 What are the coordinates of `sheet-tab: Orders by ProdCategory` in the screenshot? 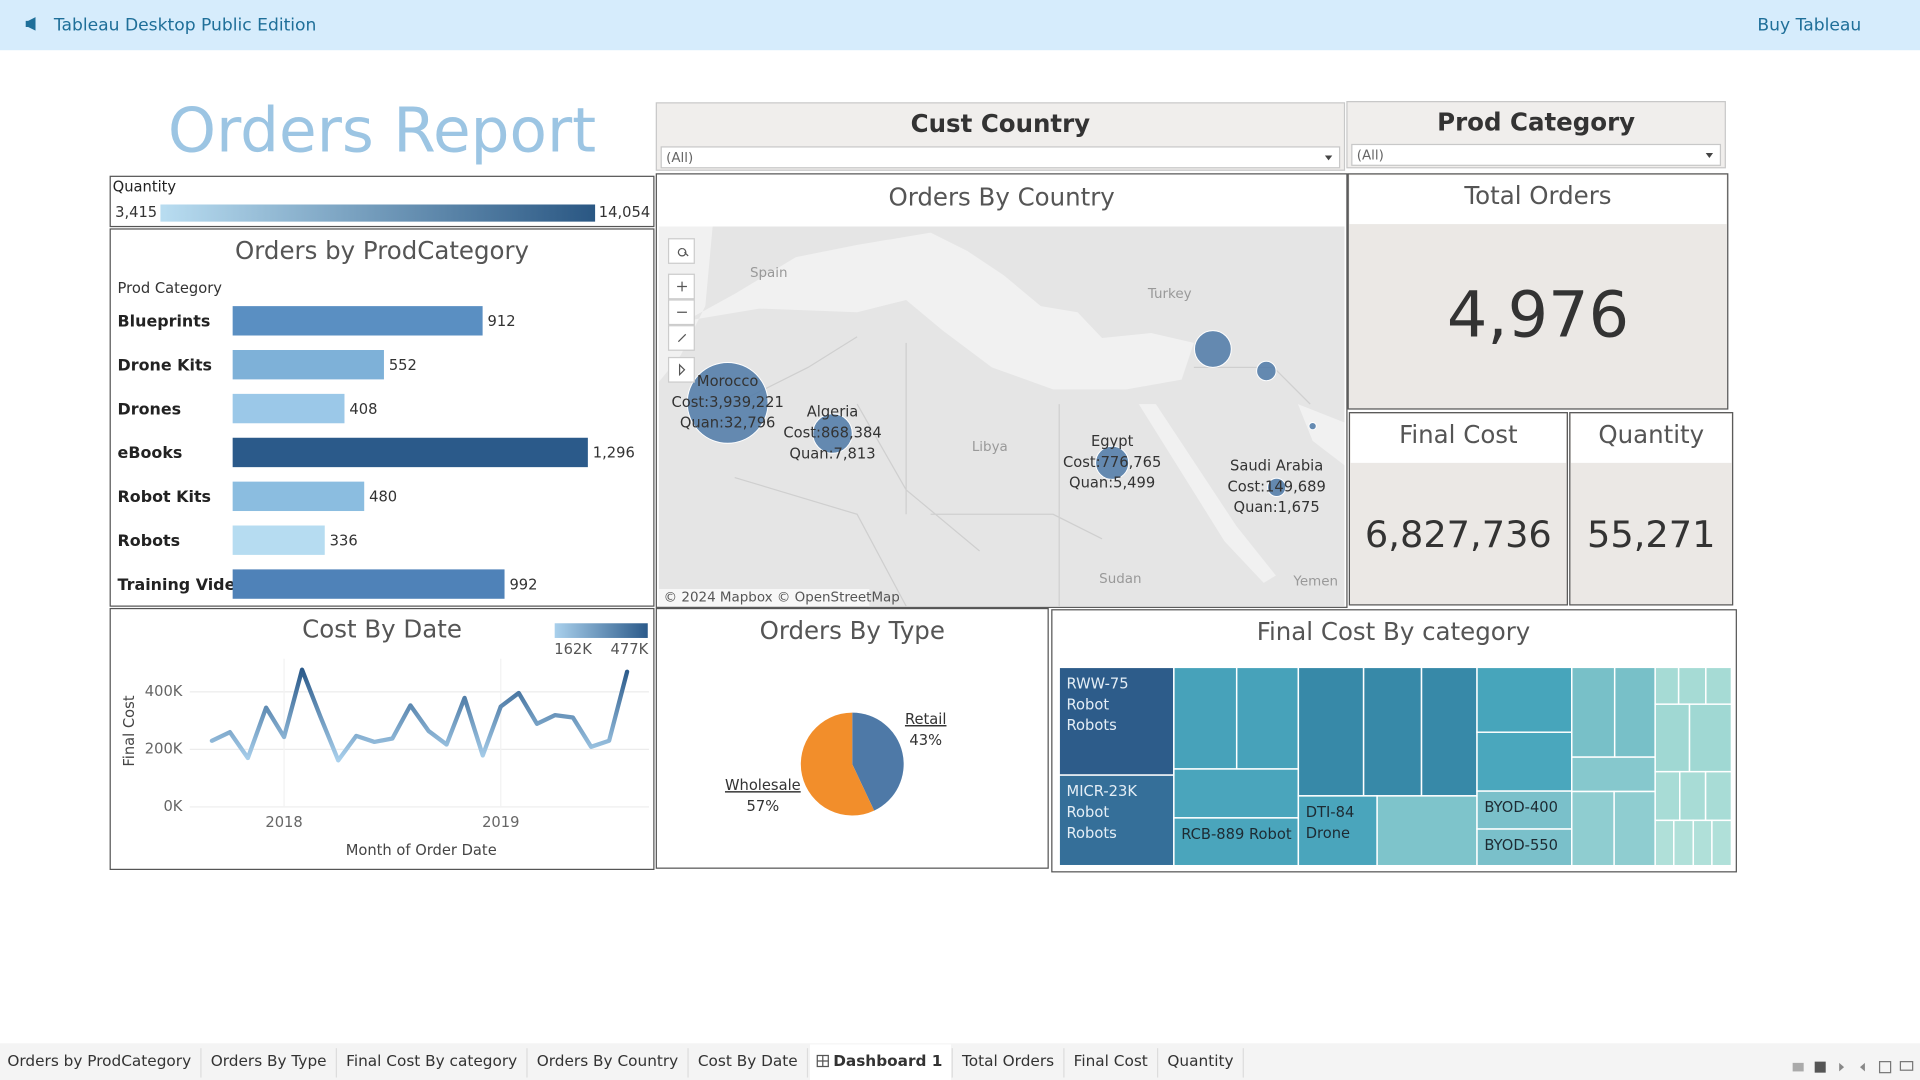 It's located at (99, 1061).